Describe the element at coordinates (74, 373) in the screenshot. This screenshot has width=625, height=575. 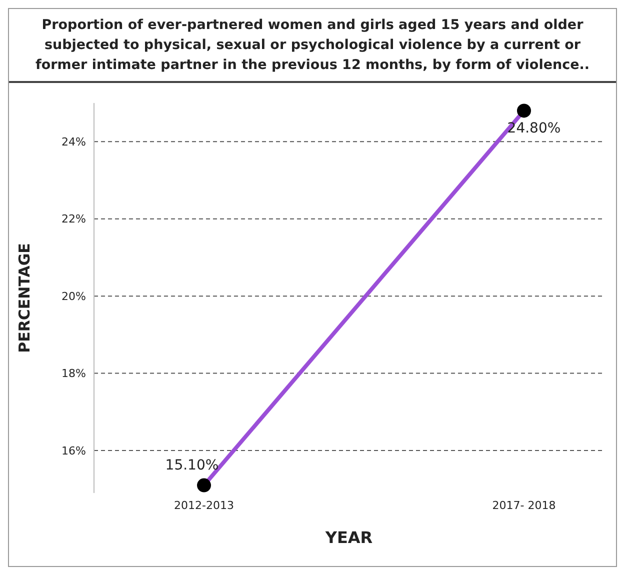
I see `y-tick-label: 18%` at that location.